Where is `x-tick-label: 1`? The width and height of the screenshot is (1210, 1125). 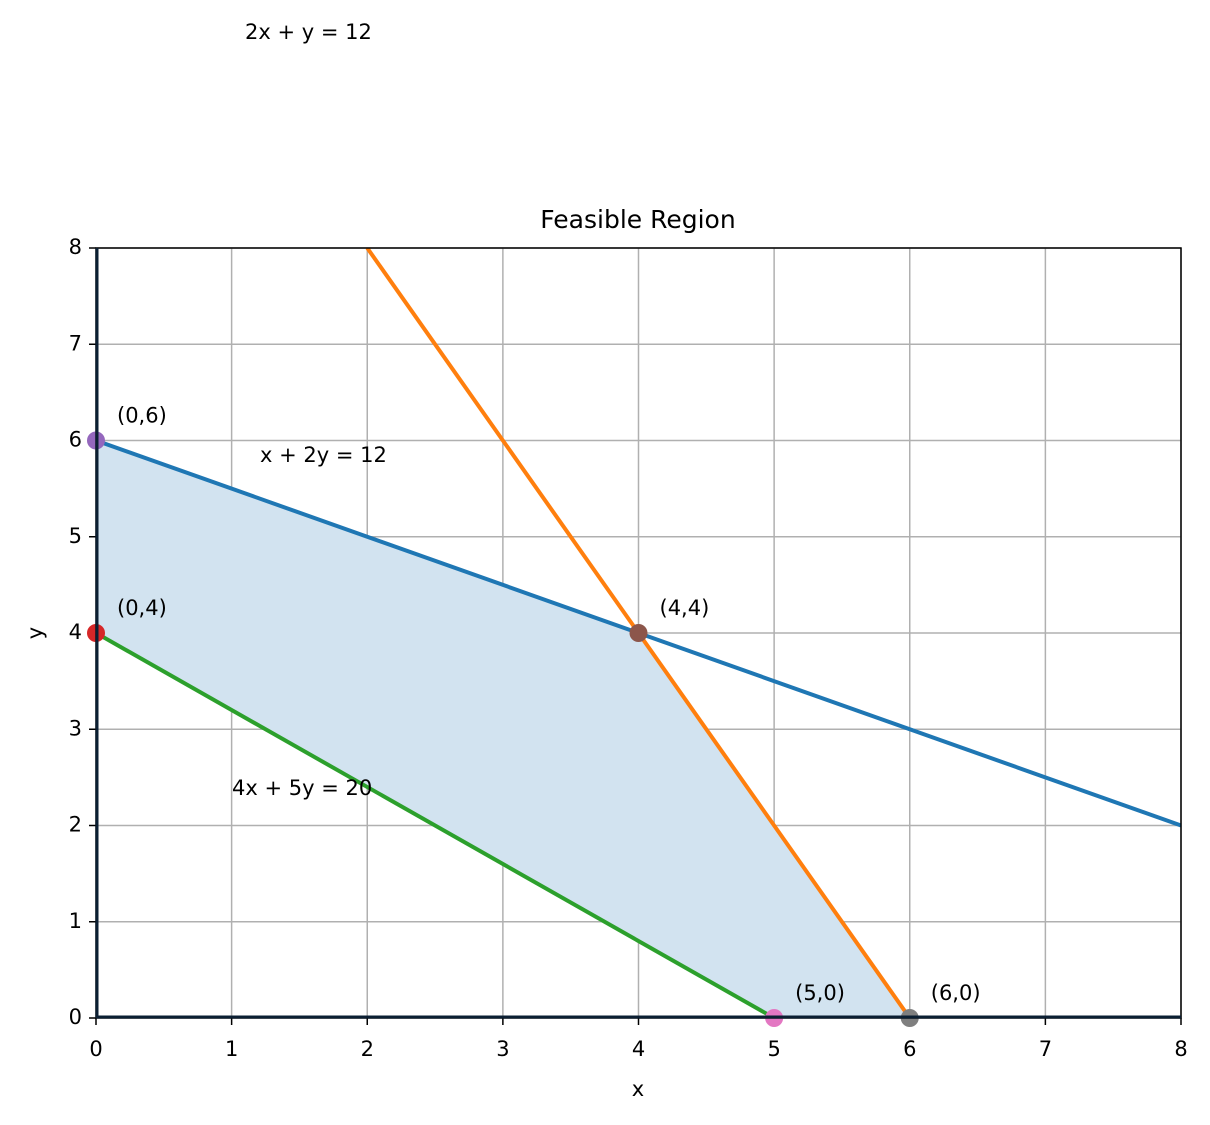 x-tick-label: 1 is located at coordinates (231, 1049).